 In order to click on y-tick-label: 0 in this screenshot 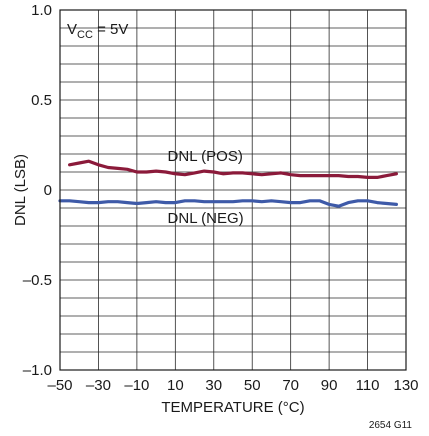, I will do `click(48, 190)`.